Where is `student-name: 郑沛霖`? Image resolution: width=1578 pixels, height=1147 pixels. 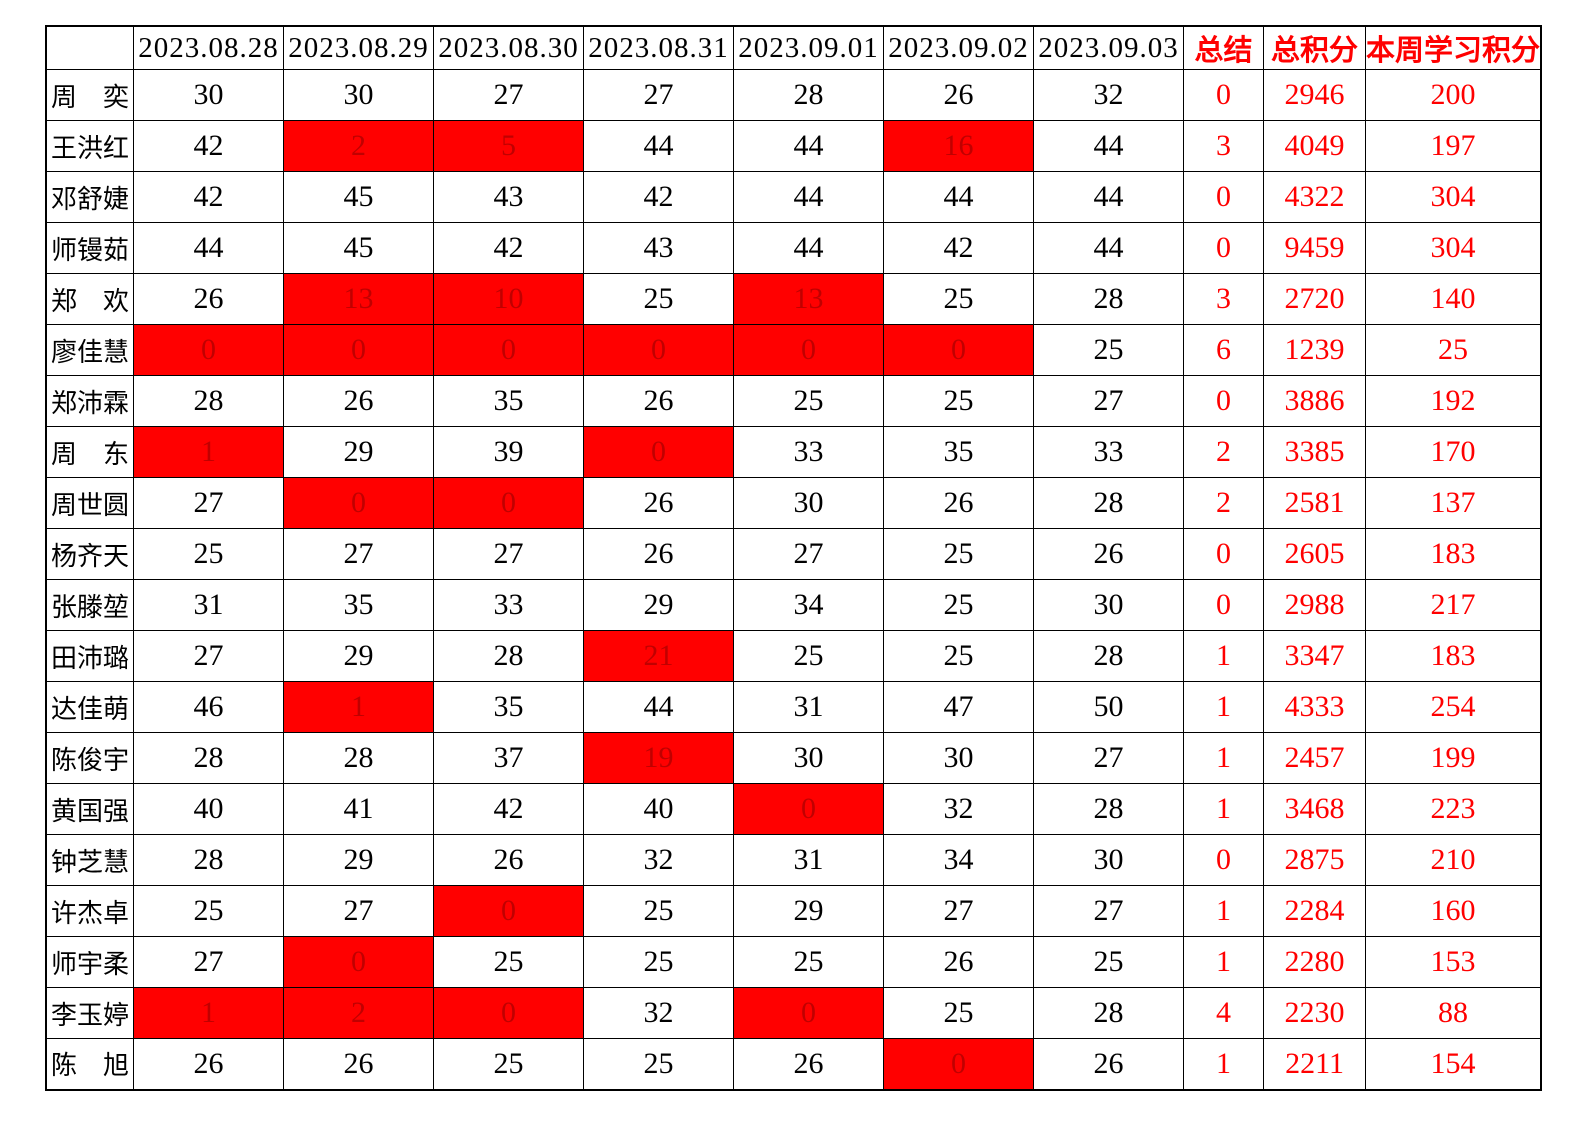 student-name: 郑沛霖 is located at coordinates (90, 401).